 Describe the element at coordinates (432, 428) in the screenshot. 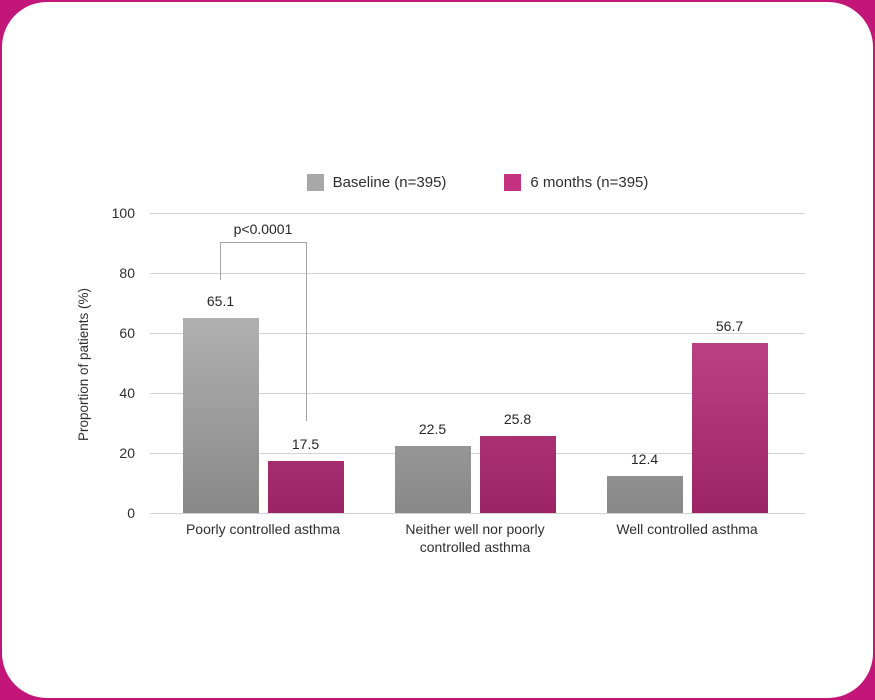

I see `bar-value-label: 22.5` at that location.